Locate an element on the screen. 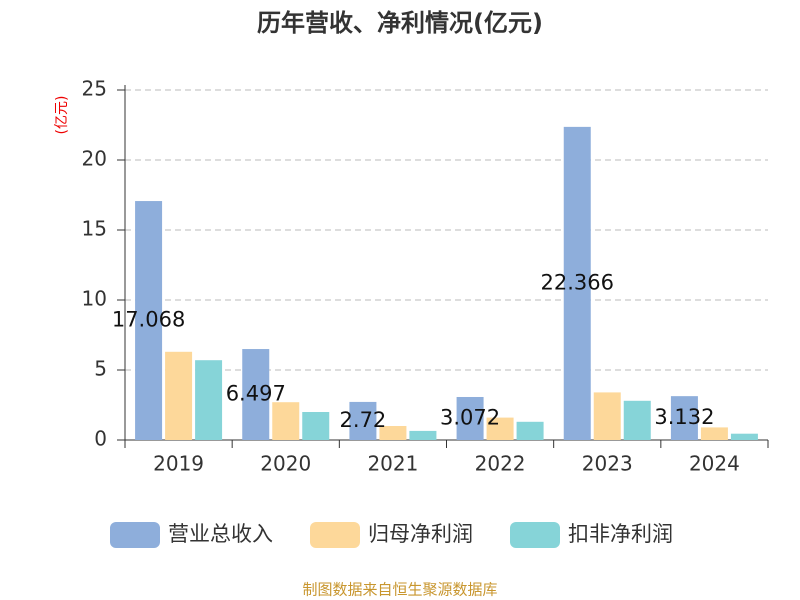  x-tick-label: 2021 is located at coordinates (392, 464).